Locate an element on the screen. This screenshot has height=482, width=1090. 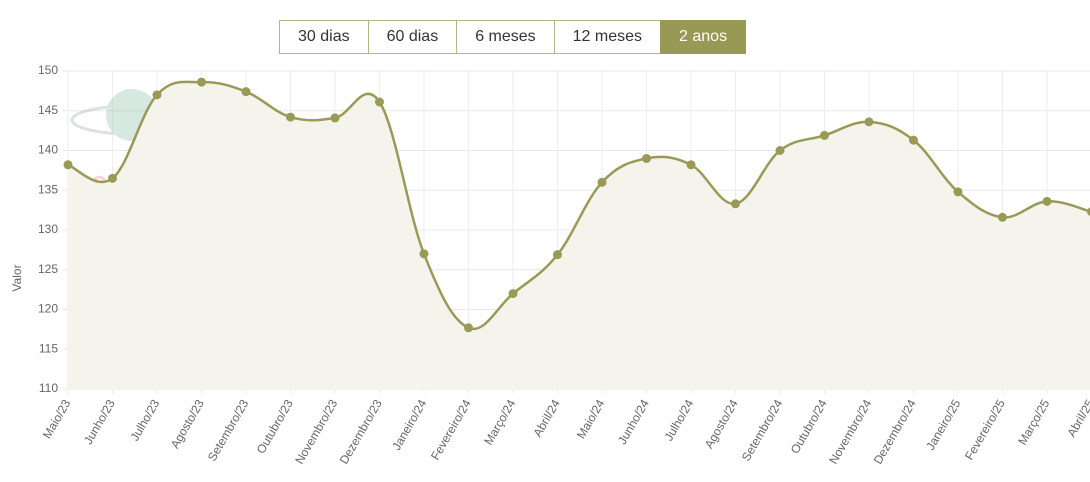
x-tick-label: Novembro/24 is located at coordinates (850, 432).